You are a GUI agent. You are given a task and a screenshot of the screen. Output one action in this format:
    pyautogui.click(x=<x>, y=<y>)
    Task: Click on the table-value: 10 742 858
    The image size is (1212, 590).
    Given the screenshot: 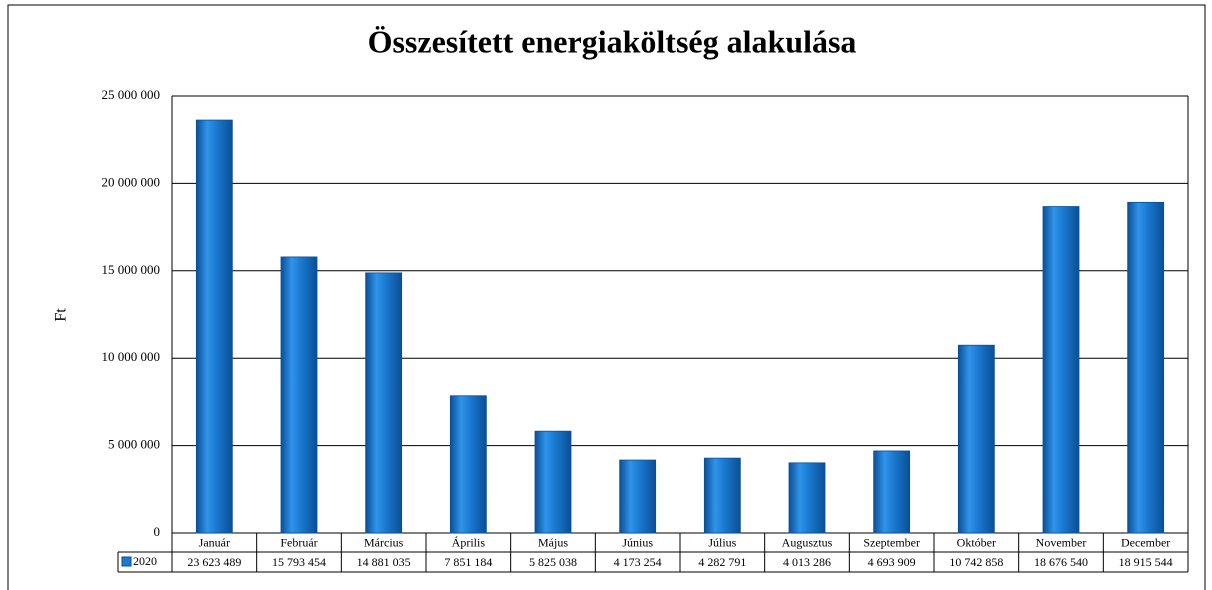 What is the action you would take?
    pyautogui.click(x=976, y=562)
    